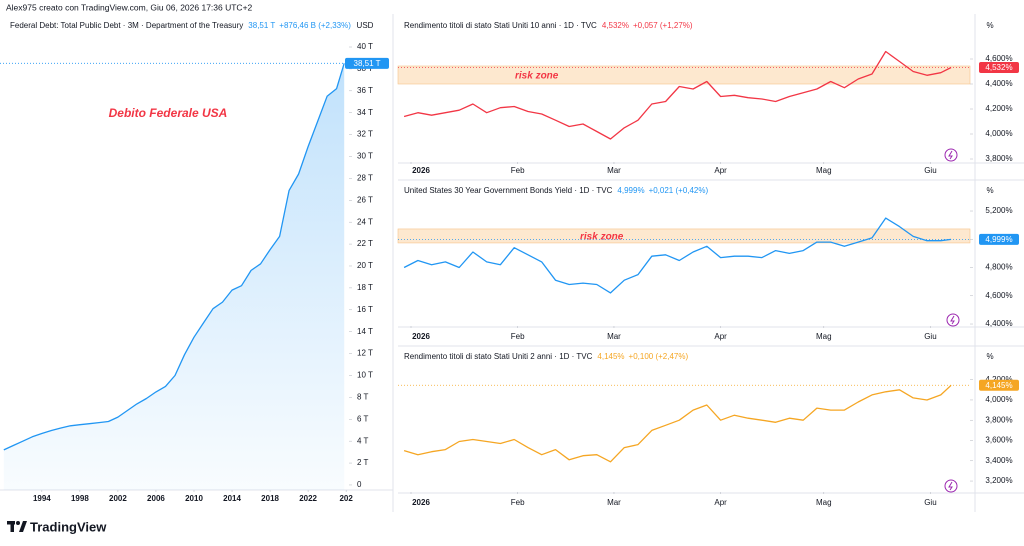 The image size is (1024, 546). Describe the element at coordinates (630, 190) in the screenshot. I see `last-value: 4,999%` at that location.